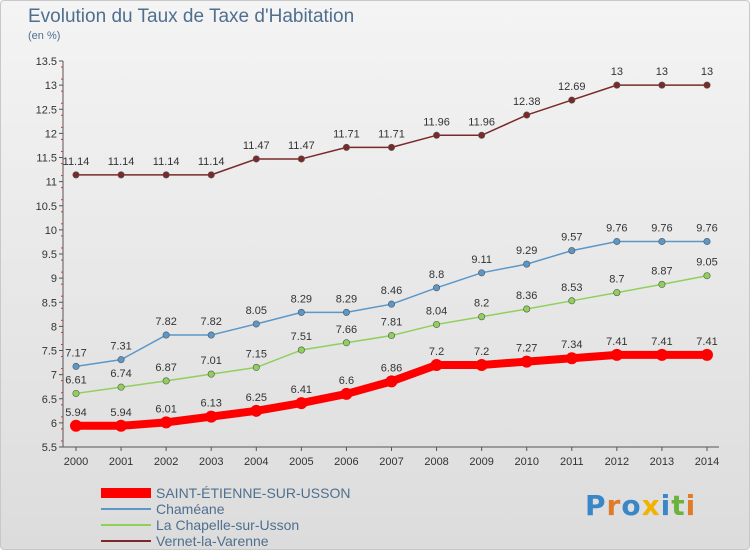 The height and width of the screenshot is (550, 750). I want to click on data-label: 11.71, so click(346, 134).